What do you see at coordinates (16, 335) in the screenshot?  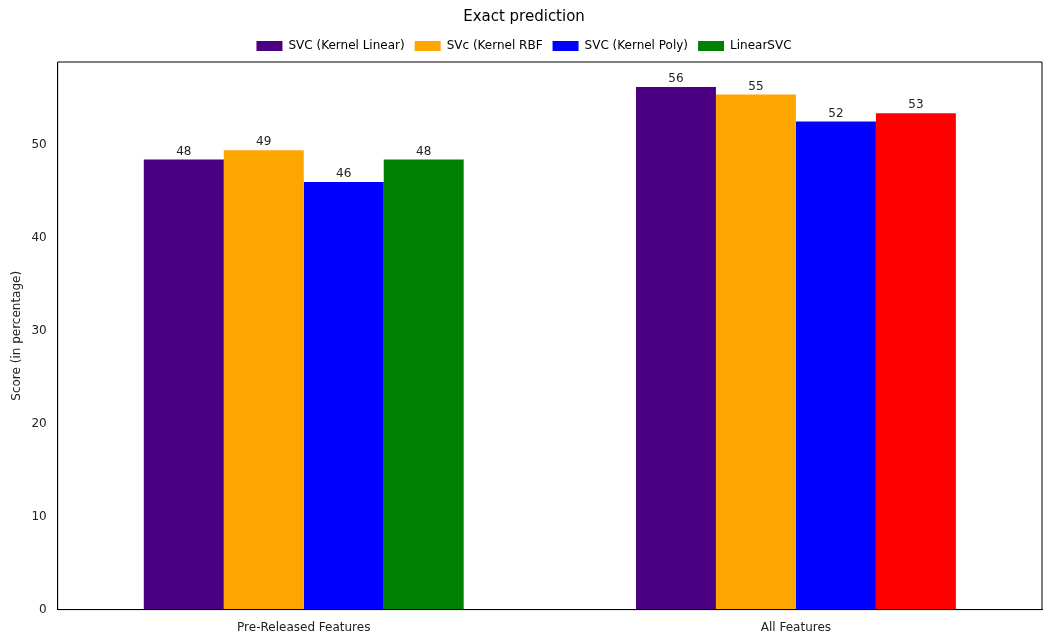 I see `y-axis-title: Score (in percentage)` at bounding box center [16, 335].